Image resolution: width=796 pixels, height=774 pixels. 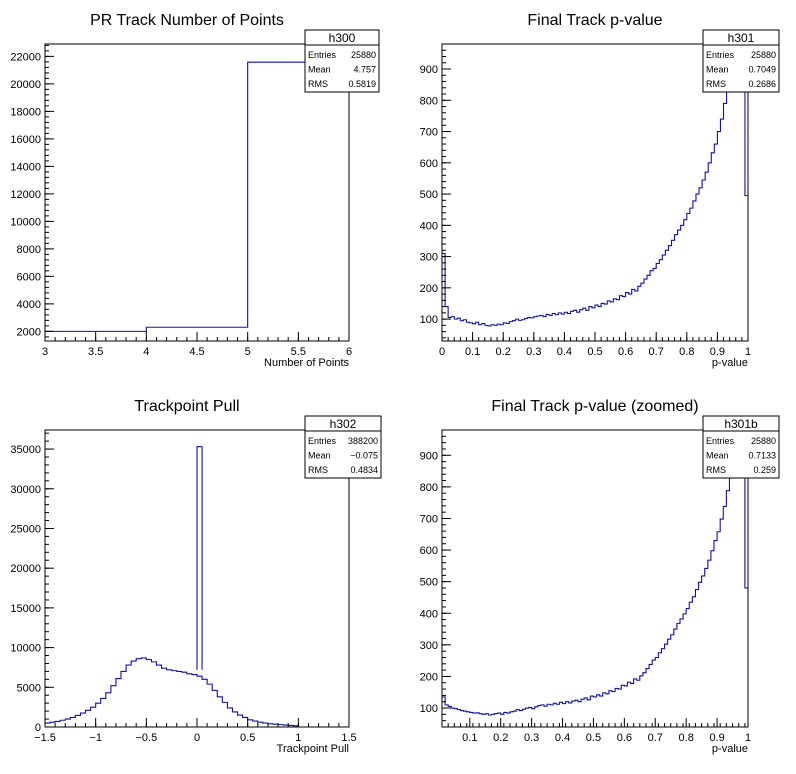 What do you see at coordinates (429, 519) in the screenshot?
I see `y-tick-label: 700` at bounding box center [429, 519].